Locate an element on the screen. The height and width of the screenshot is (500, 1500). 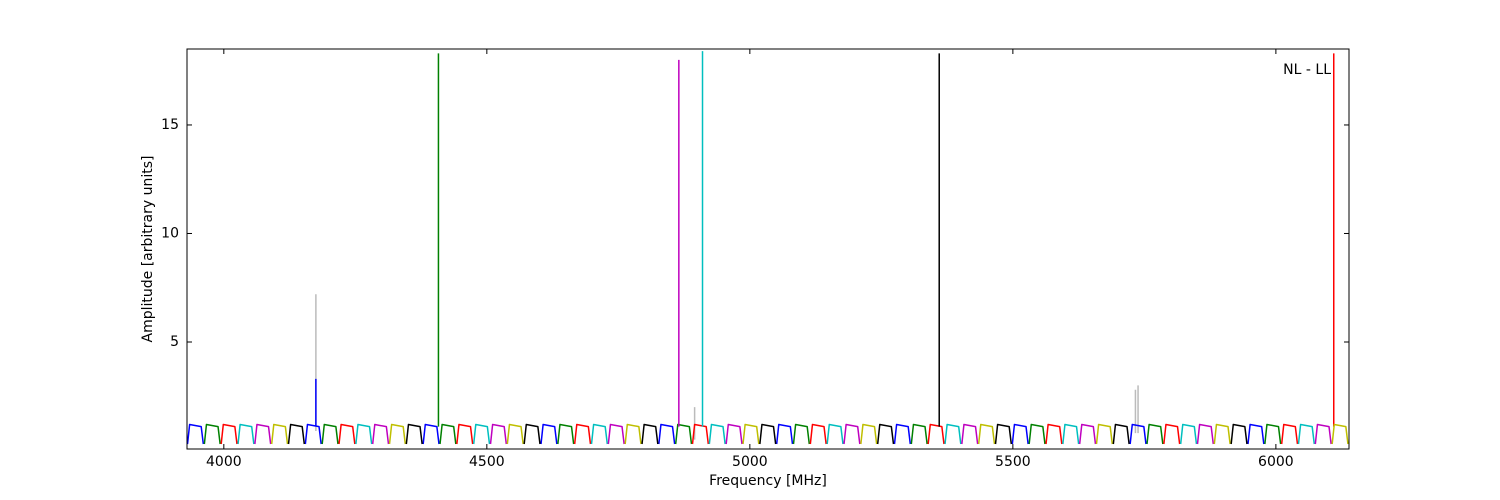
y-tick-label: 10 is located at coordinates (170, 233).